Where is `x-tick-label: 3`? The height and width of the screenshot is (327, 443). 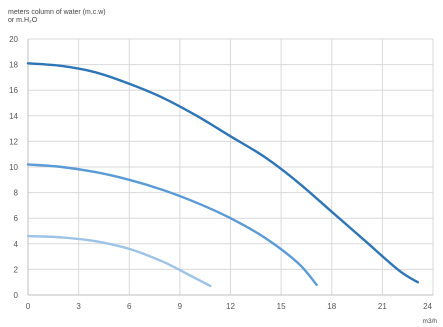
x-tick-label: 3 is located at coordinates (78, 306).